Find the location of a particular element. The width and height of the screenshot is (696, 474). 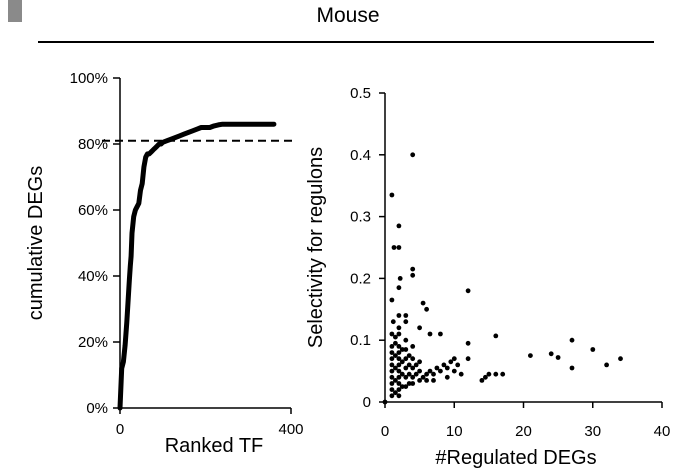

right-y-axis-label: Selectivity for regulons is located at coordinates (316, 247).